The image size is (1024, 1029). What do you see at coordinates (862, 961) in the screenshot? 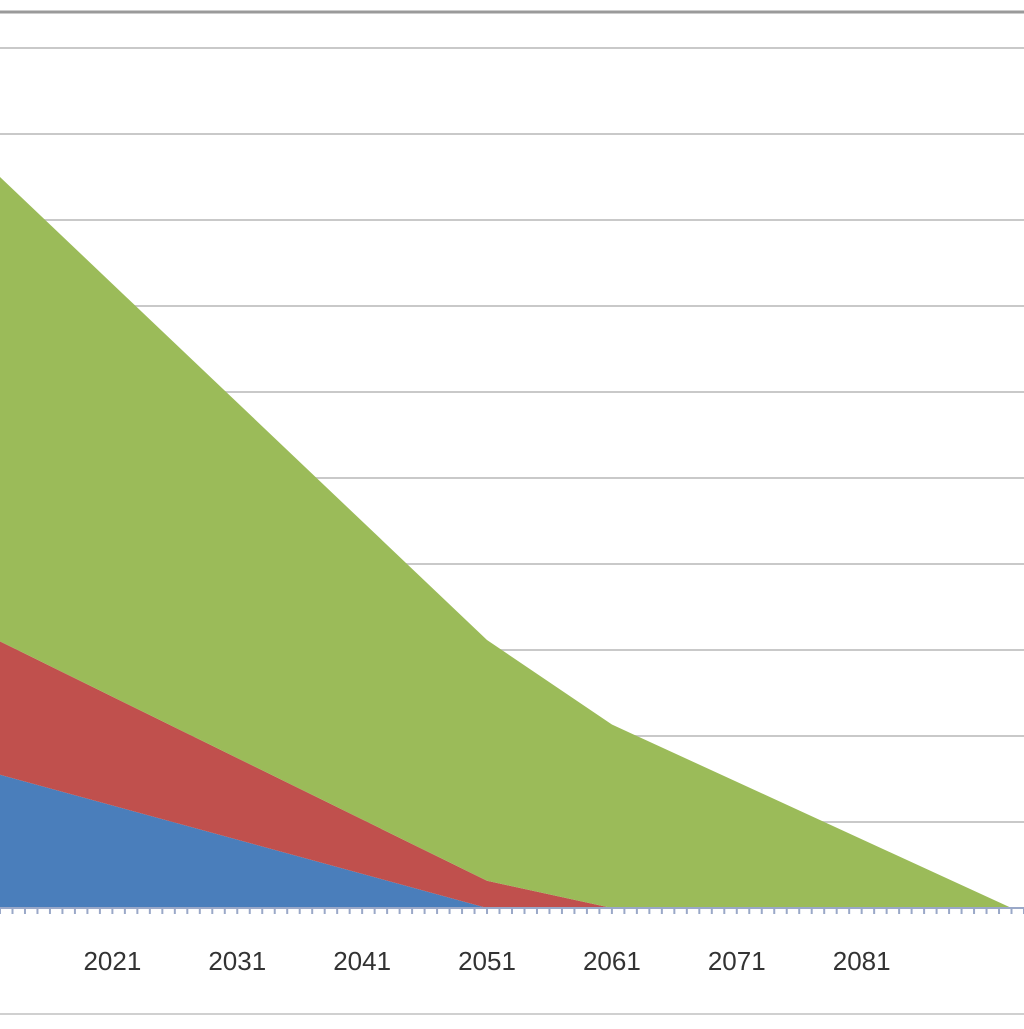
I see `x-tick-label: 2081` at bounding box center [862, 961].